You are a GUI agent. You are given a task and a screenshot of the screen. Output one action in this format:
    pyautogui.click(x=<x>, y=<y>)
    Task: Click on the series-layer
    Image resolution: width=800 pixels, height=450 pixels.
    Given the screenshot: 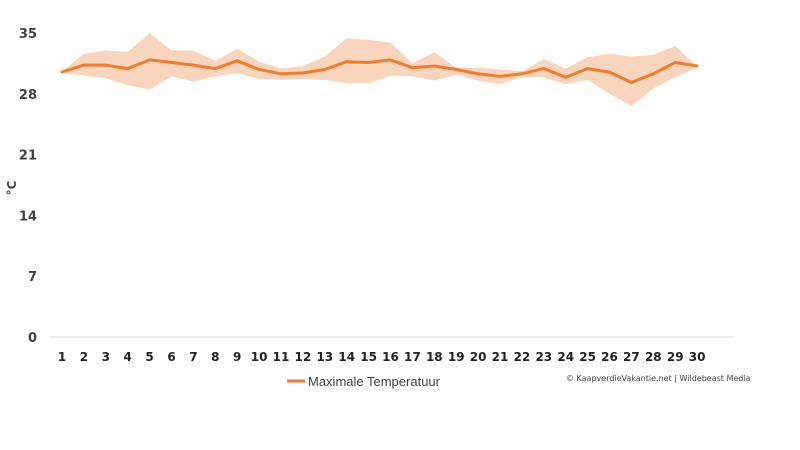 What is the action you would take?
    pyautogui.click(x=379, y=71)
    